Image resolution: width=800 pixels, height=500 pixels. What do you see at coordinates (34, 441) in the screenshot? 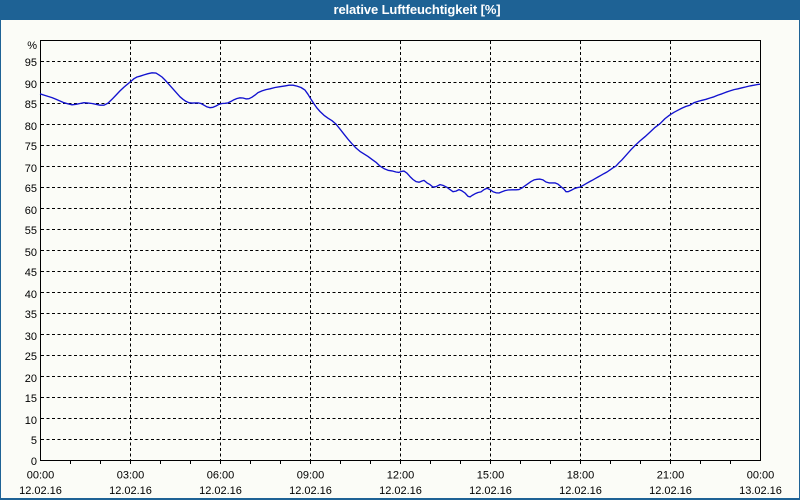
I see `svg-text: 5` at bounding box center [34, 441].